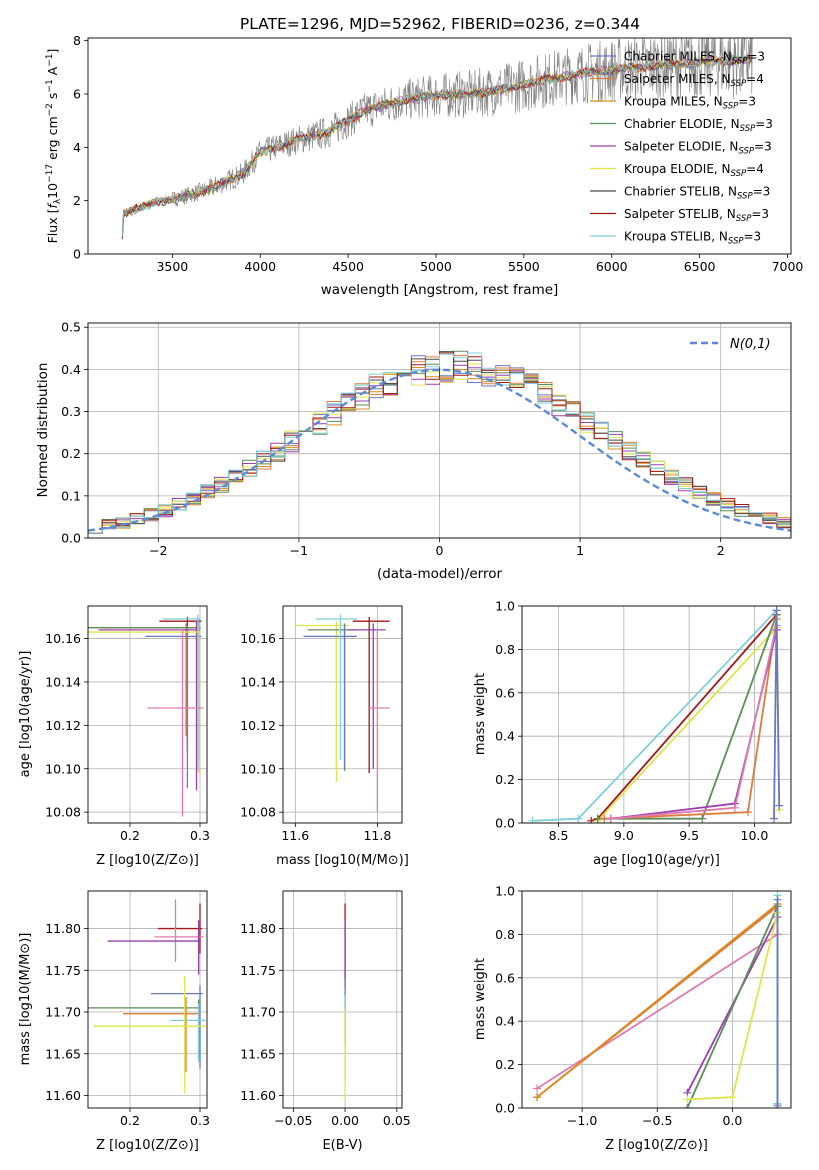 The height and width of the screenshot is (1170, 819). Describe the element at coordinates (342, 999) in the screenshot. I see `mass_vs_ebv-frame` at that location.